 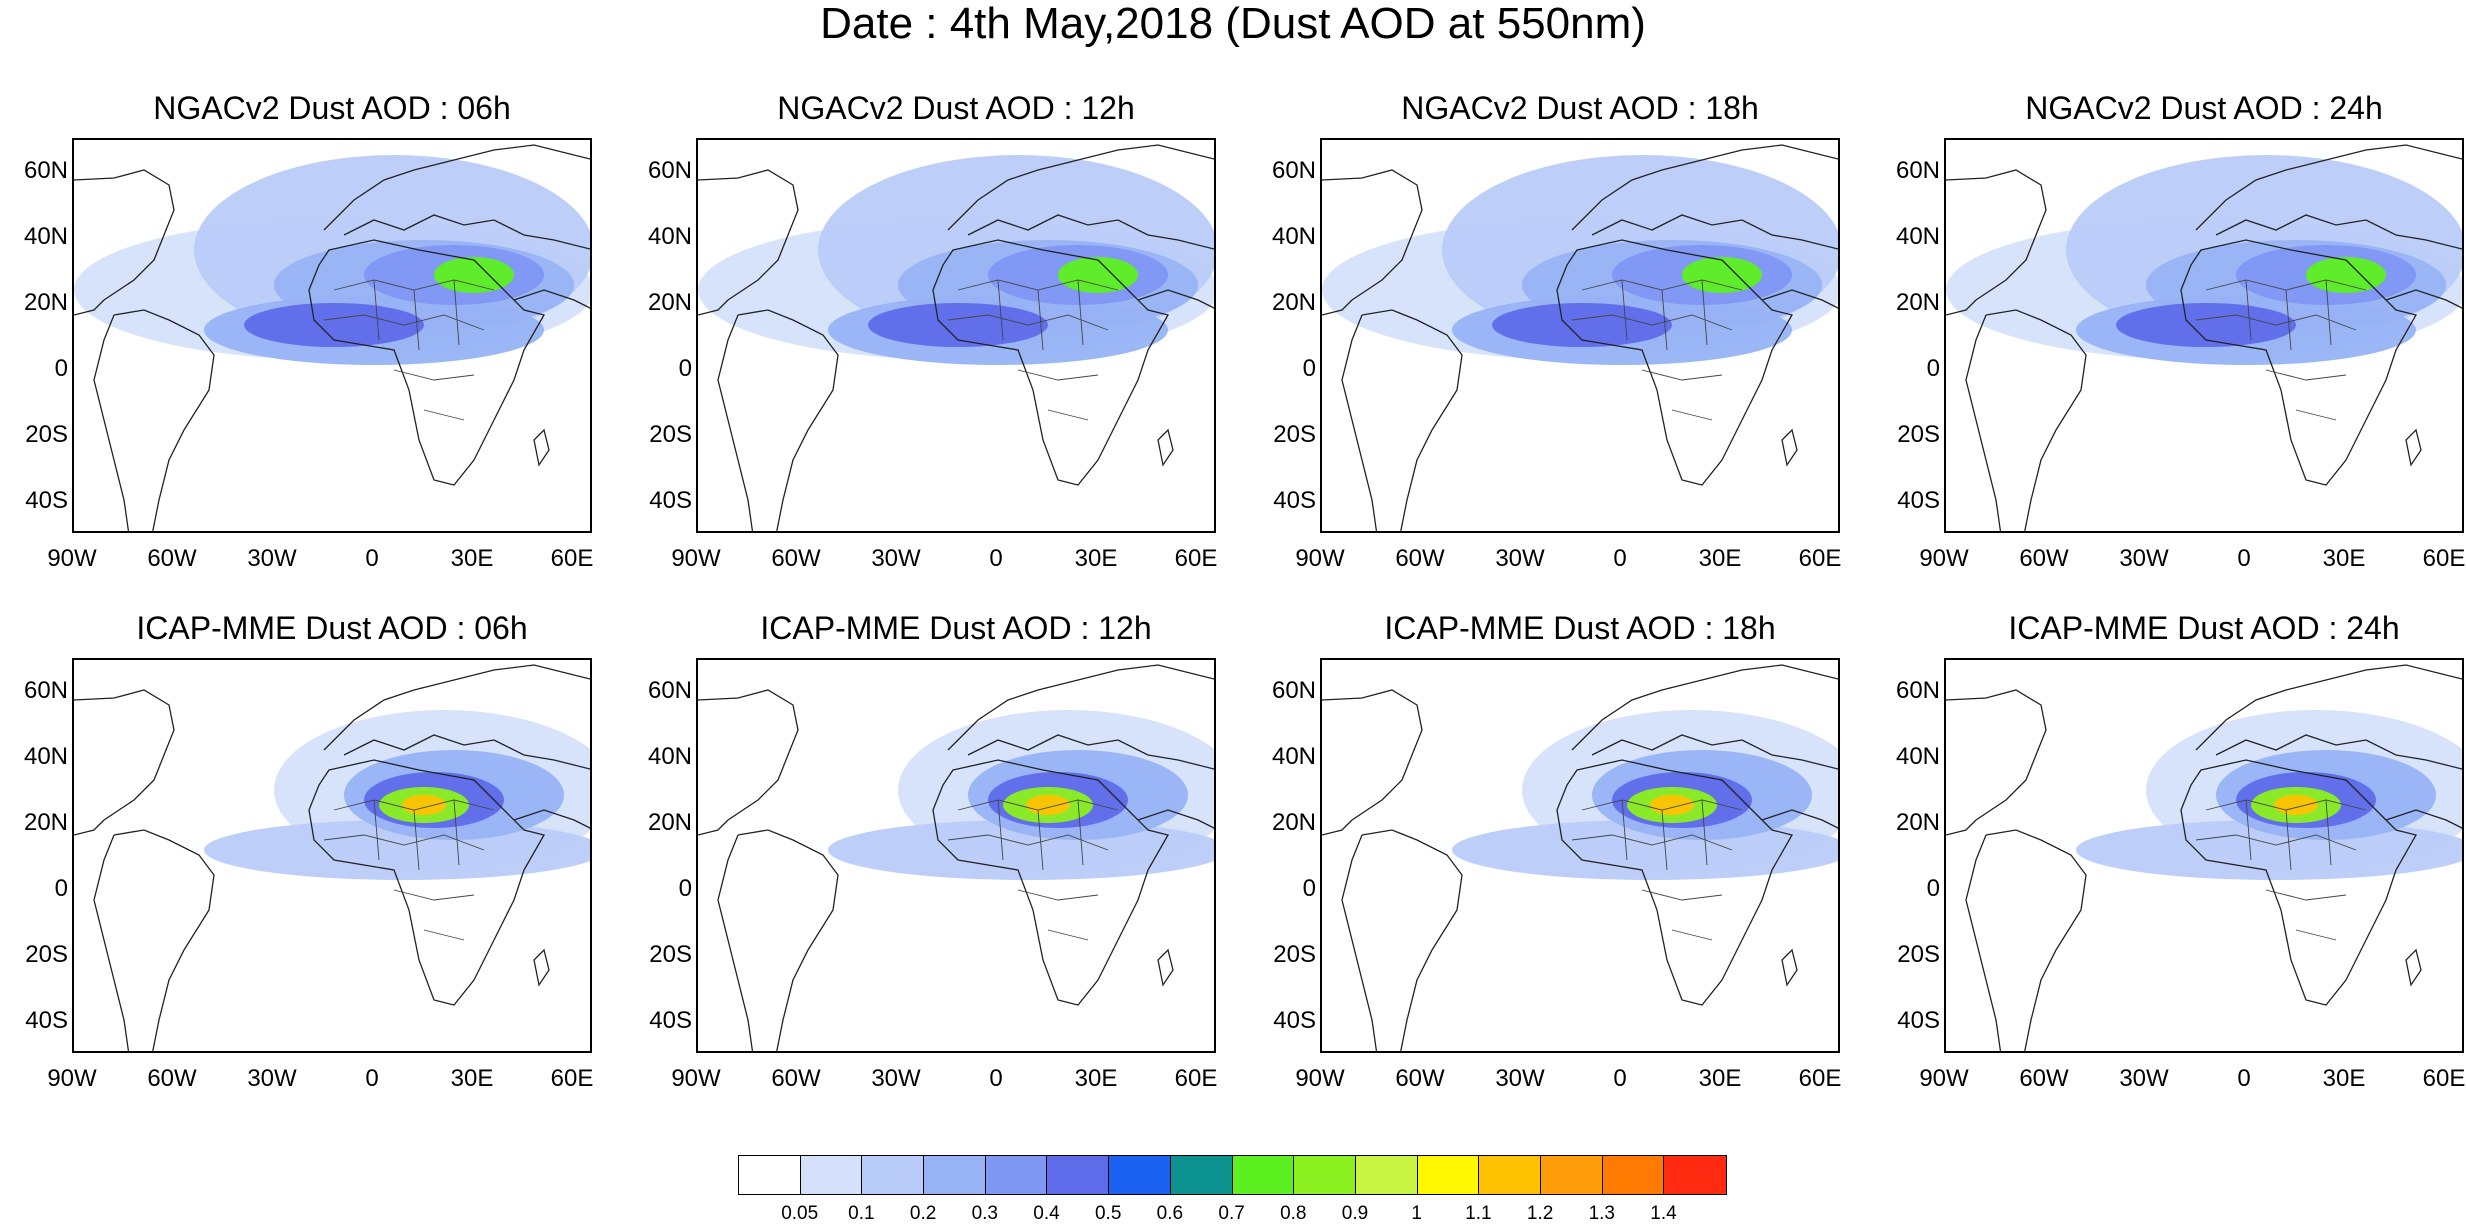 What do you see at coordinates (956, 628) in the screenshot?
I see `panel-title: ICAP-MME Dust AOD : 12h` at bounding box center [956, 628].